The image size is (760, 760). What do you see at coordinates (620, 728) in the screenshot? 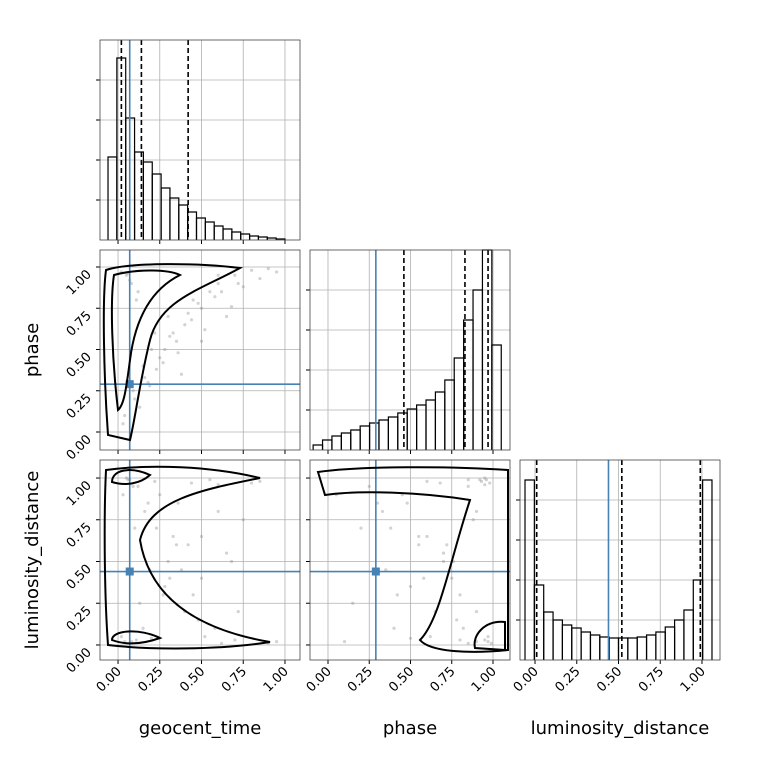
I see `x-axis-label: luminosity_distance` at bounding box center [620, 728].